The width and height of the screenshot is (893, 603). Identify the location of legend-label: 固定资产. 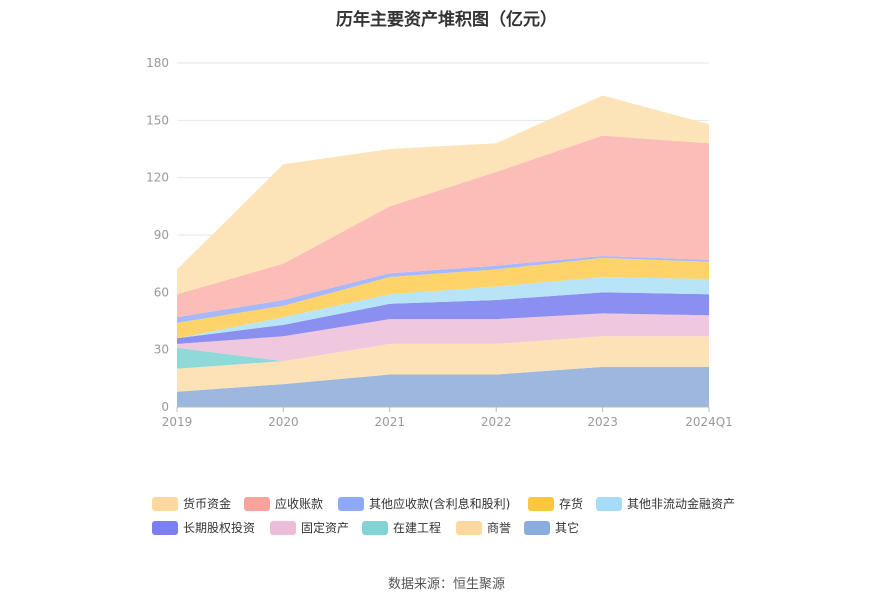
(325, 528).